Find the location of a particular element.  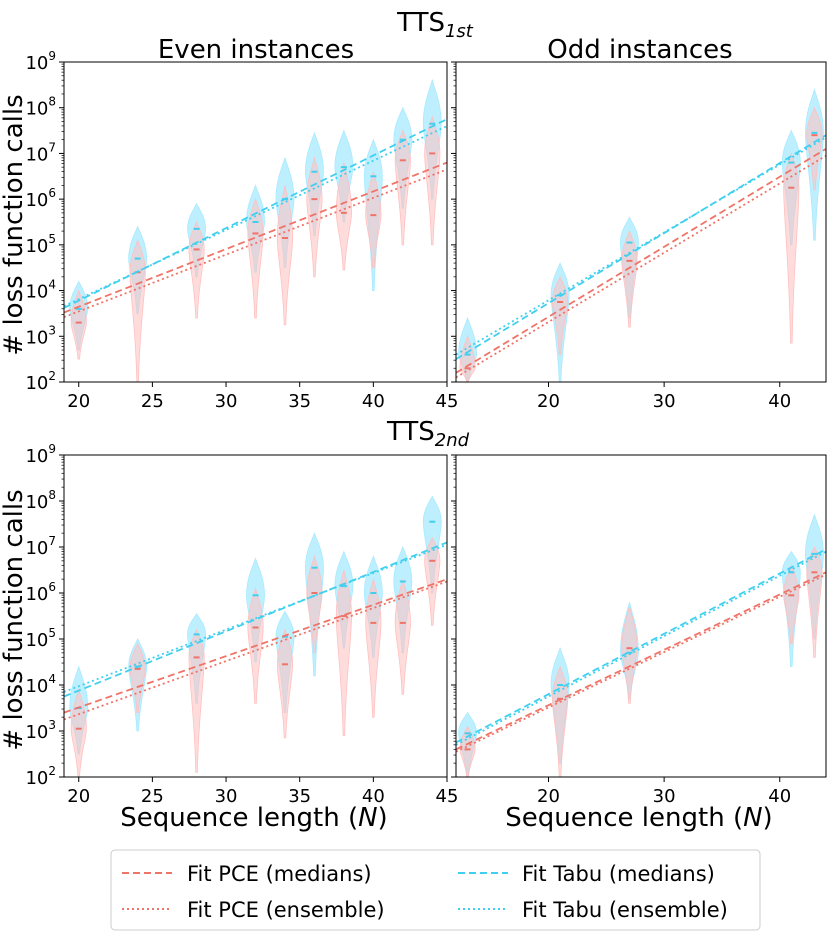

legend-label-tabu-medians: Fit Tabu (medians) is located at coordinates (618, 874).